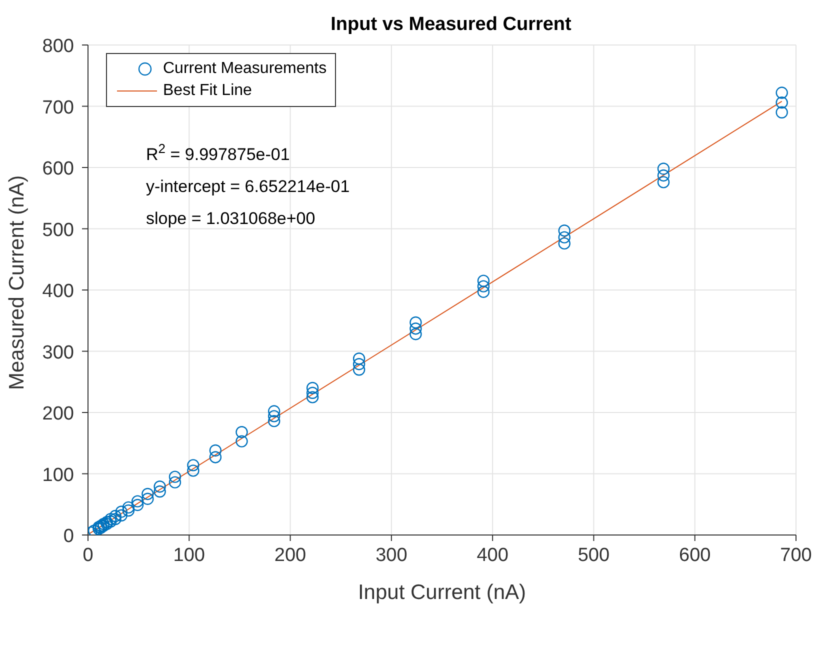 This screenshot has width=822, height=669. What do you see at coordinates (58, 46) in the screenshot?
I see `y-tick-label: 800` at bounding box center [58, 46].